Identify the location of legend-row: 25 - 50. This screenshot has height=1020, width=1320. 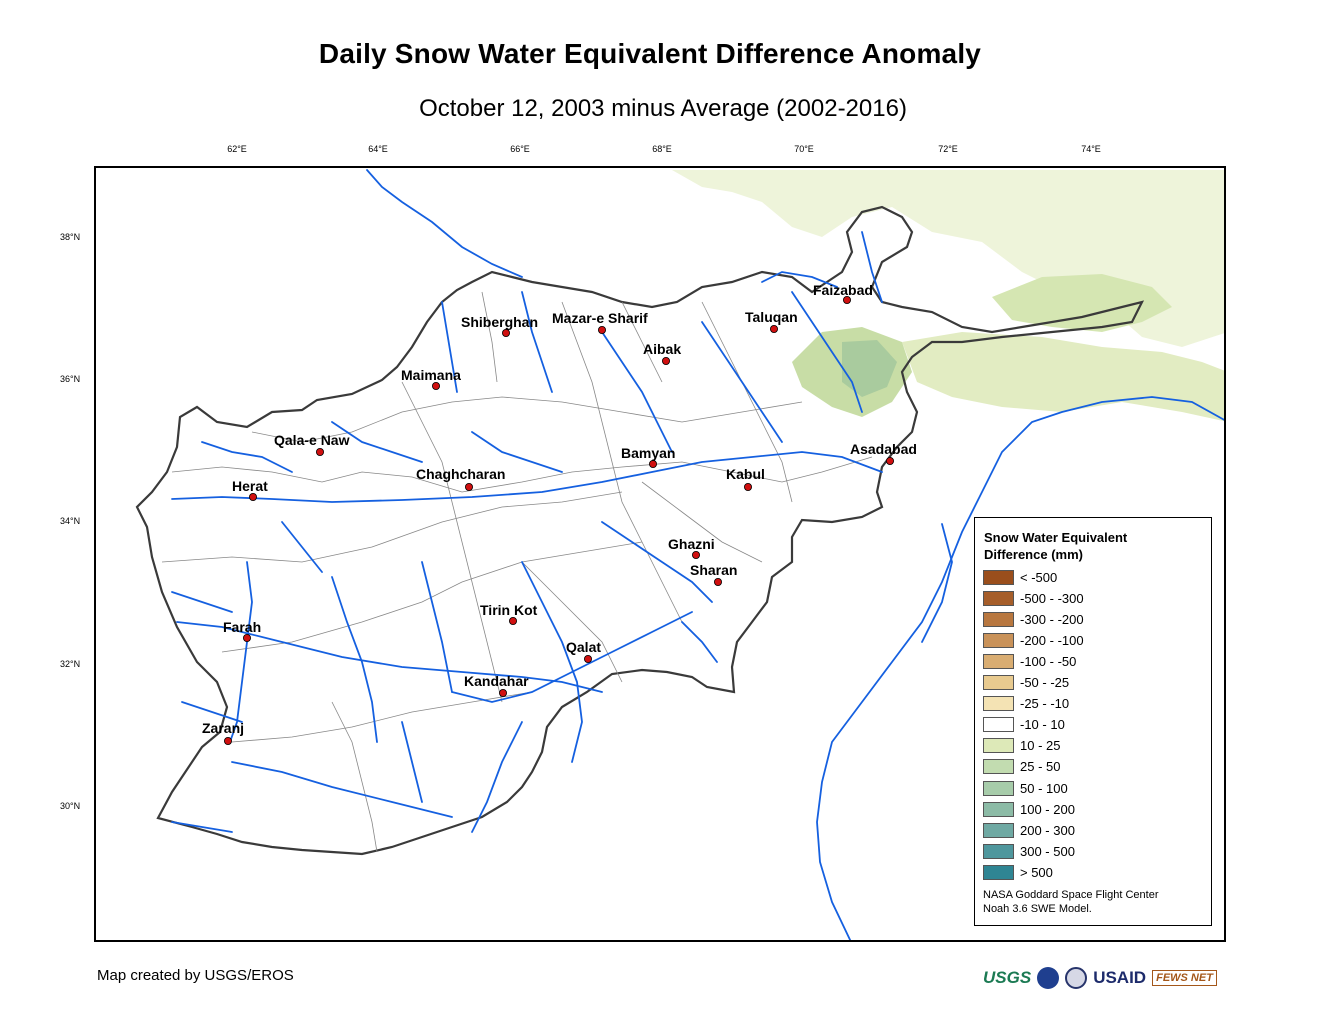
(1021, 767).